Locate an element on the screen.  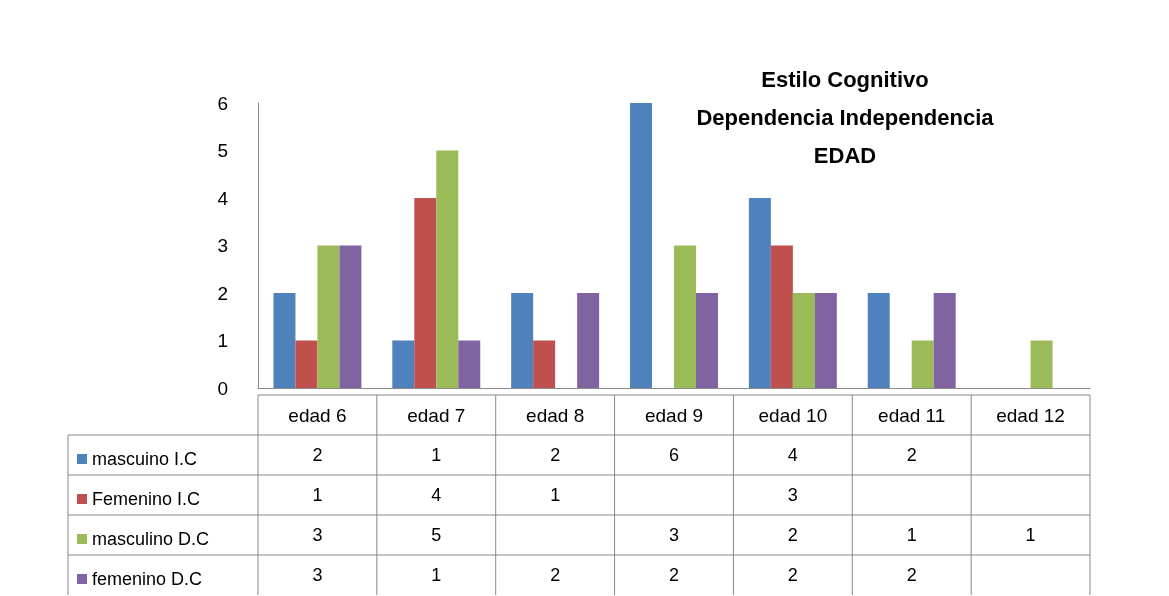
y-tick-label: 3 is located at coordinates (222, 245).